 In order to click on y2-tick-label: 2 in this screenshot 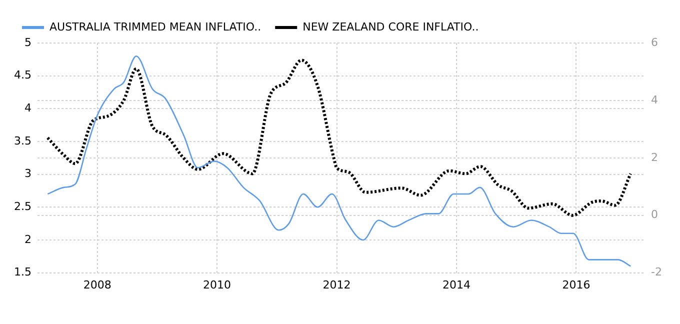, I will do `click(654, 157)`.